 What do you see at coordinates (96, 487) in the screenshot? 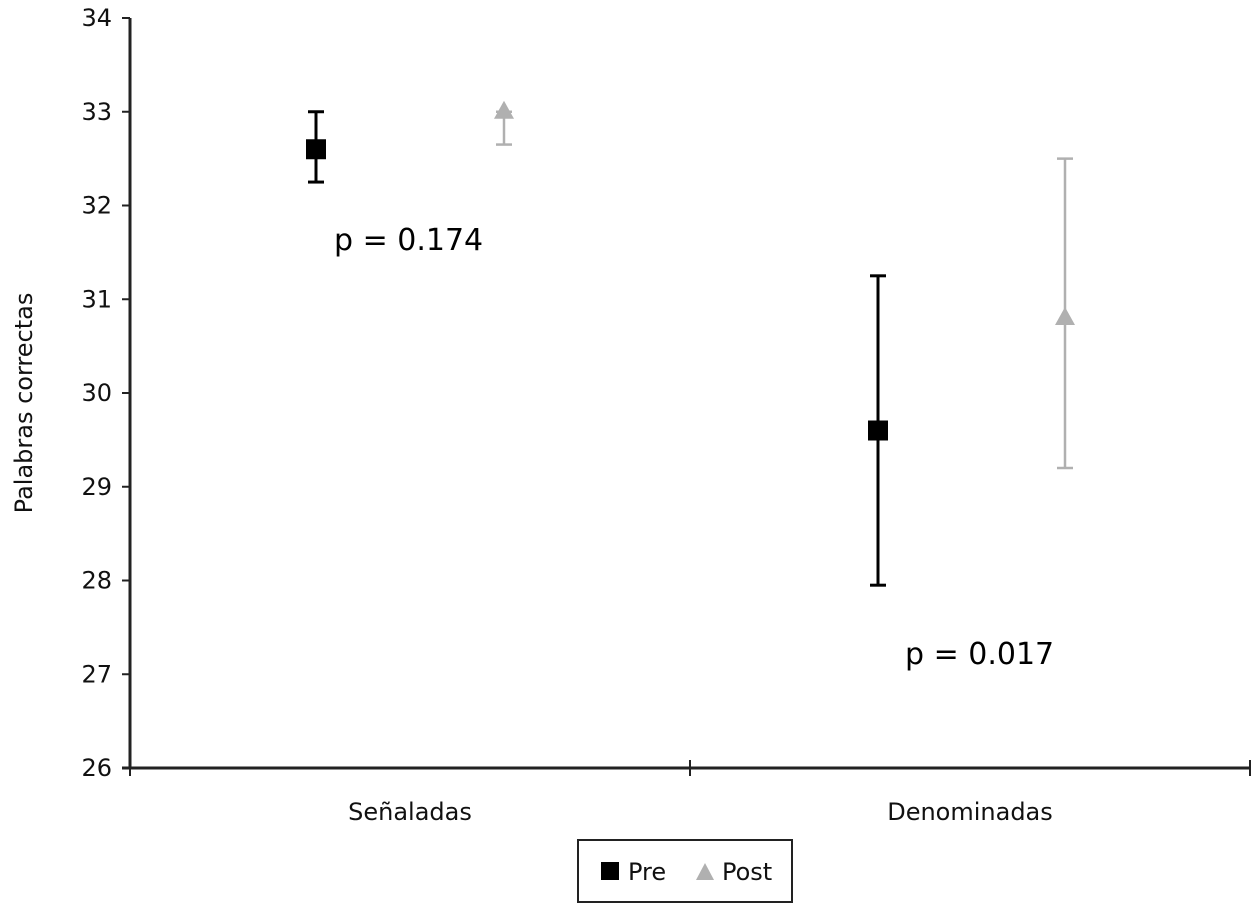
I see `y-tick-label-29: 29` at bounding box center [96, 487].